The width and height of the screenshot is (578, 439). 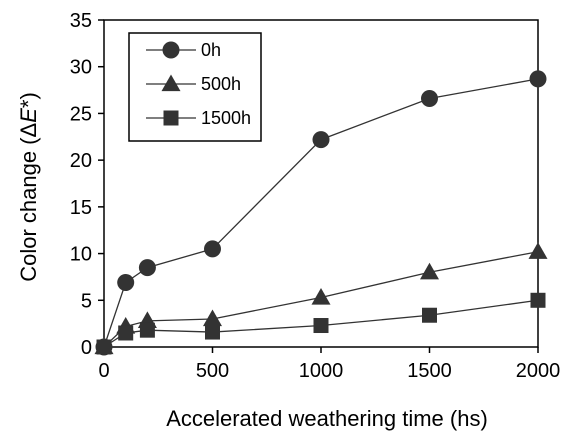 What do you see at coordinates (193, 84) in the screenshot?
I see `legend-item-500h: 500h` at bounding box center [193, 84].